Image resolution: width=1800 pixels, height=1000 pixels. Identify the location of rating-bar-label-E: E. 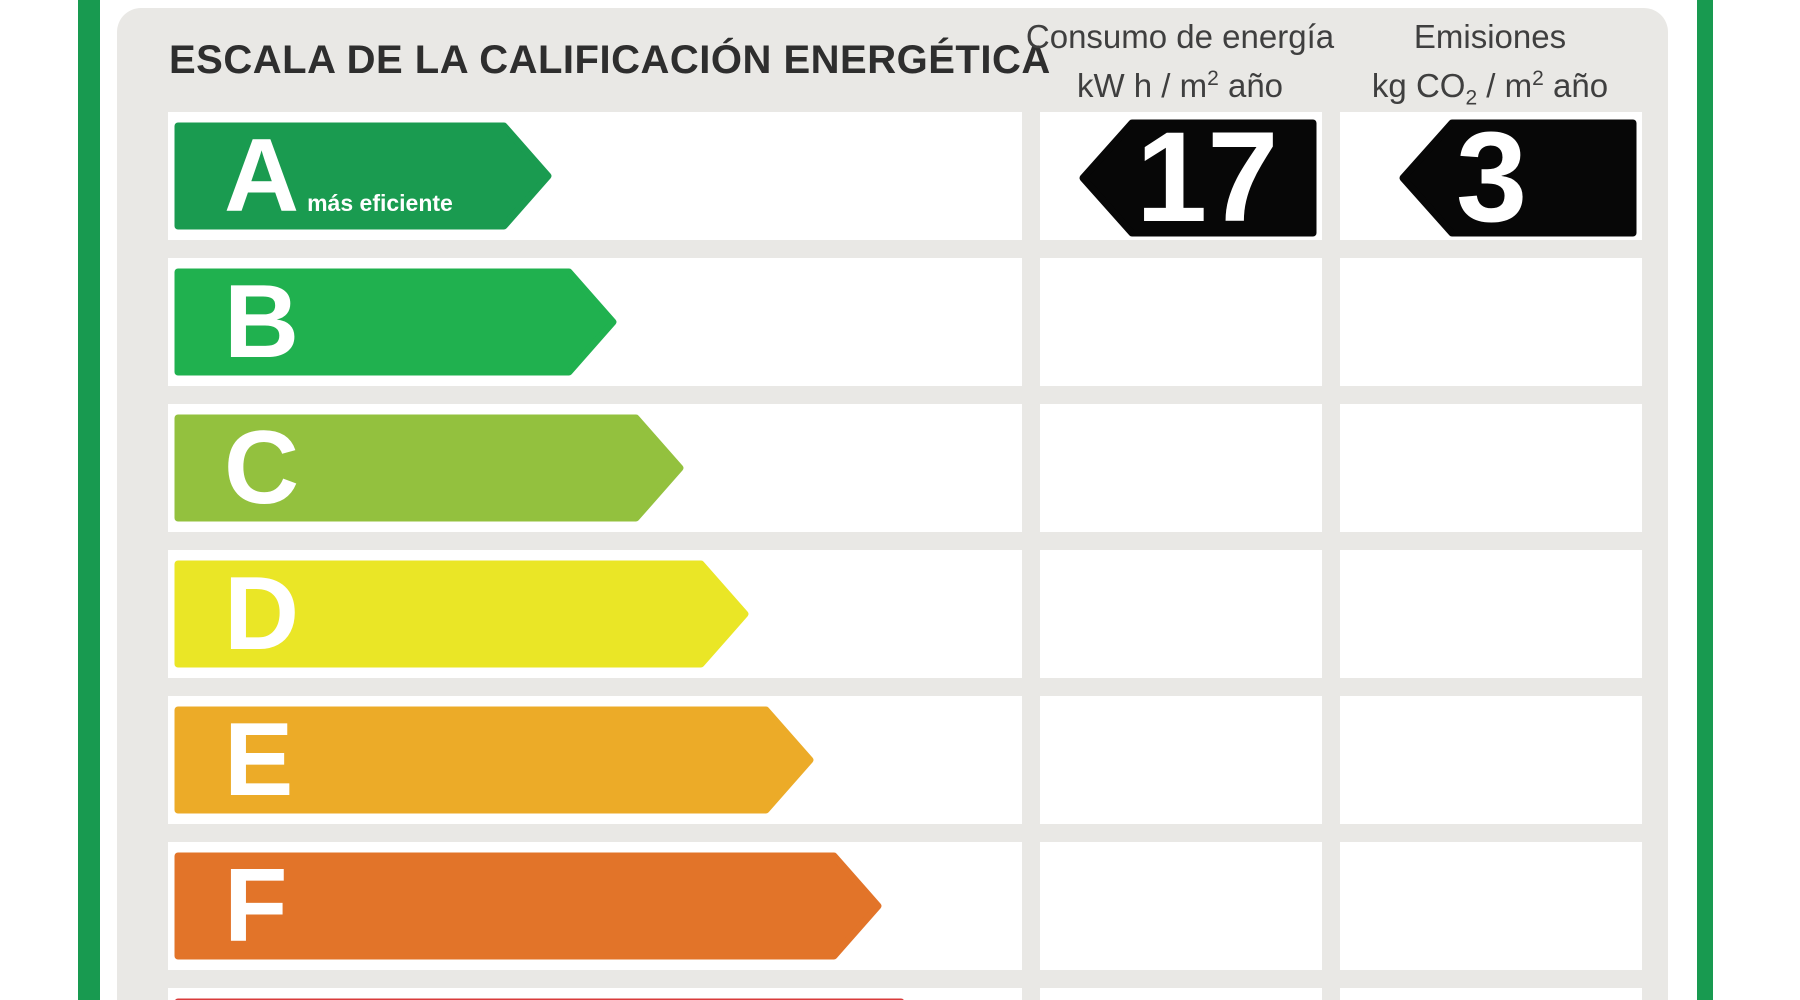
(495, 760).